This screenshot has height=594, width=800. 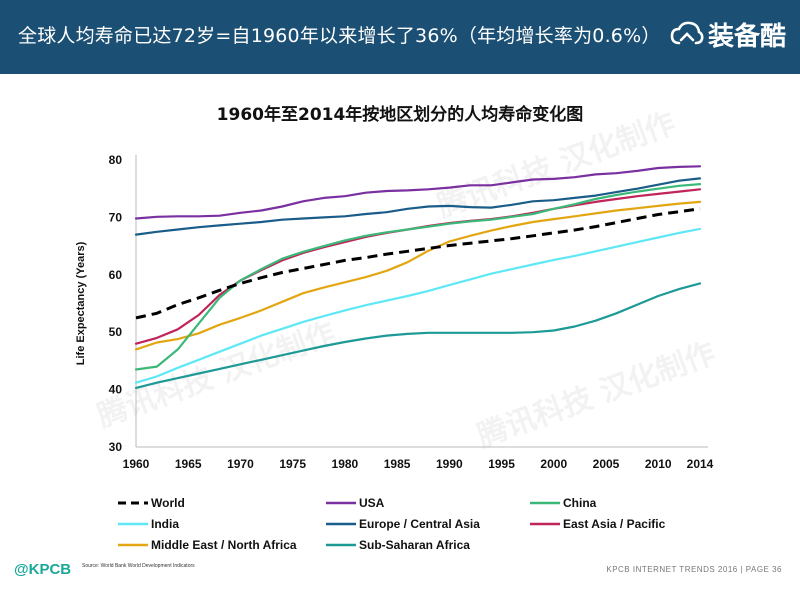 What do you see at coordinates (418, 335) in the screenshot?
I see `series-line-sub-saharan-africa` at bounding box center [418, 335].